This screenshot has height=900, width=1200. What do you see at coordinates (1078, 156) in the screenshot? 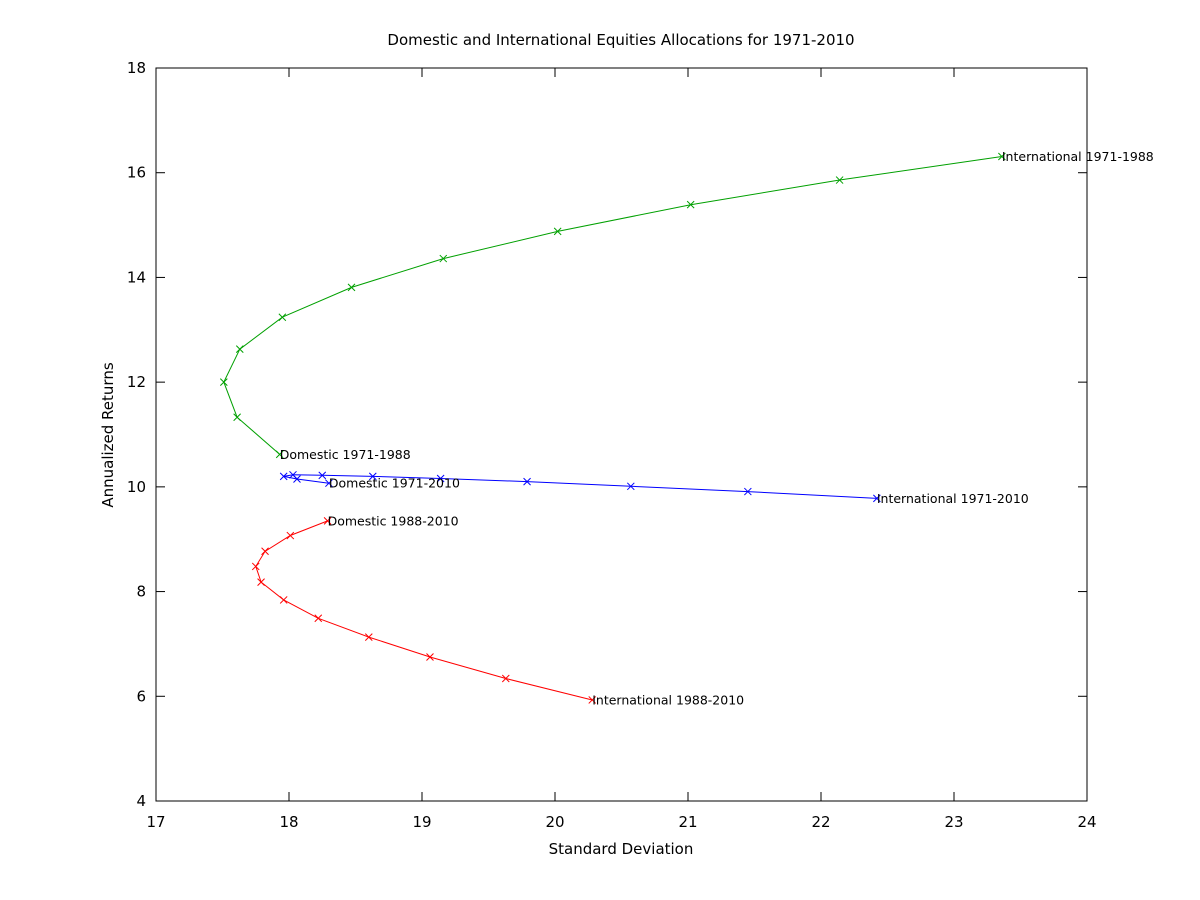
I see `annotation-label: International 1971-1988` at bounding box center [1078, 156].